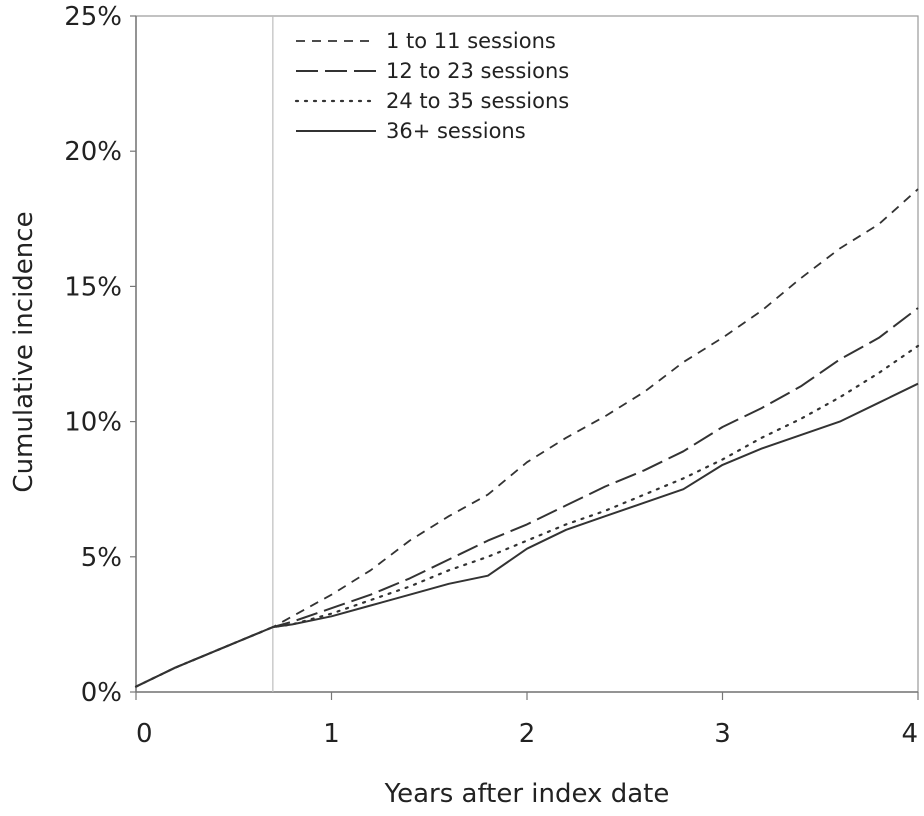  I want to click on y-tick-label: 25%, so click(93, 17).